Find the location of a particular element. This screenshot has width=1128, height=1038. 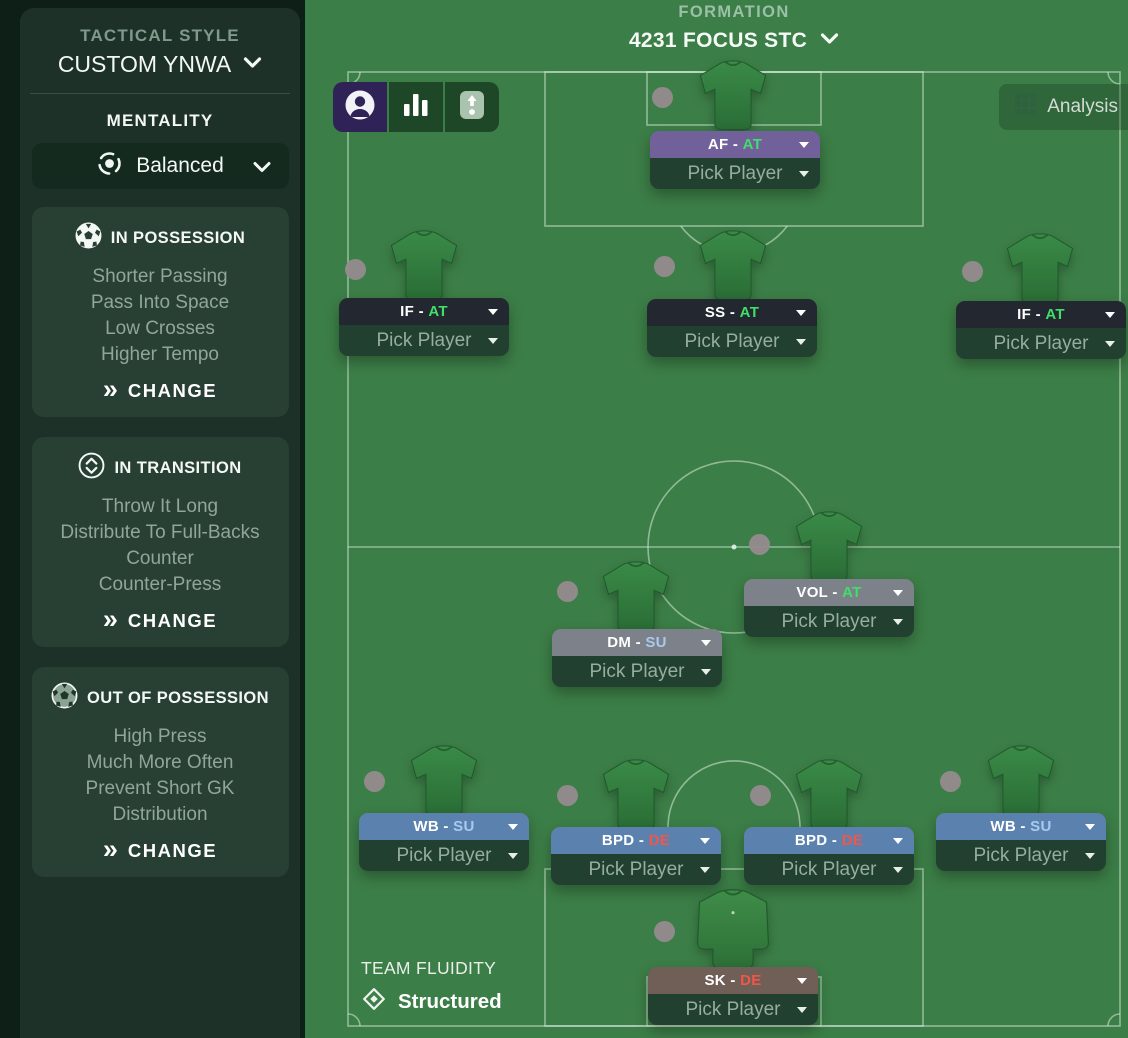

pick-player-dropdown-vol: Pick Player is located at coordinates (829, 621).